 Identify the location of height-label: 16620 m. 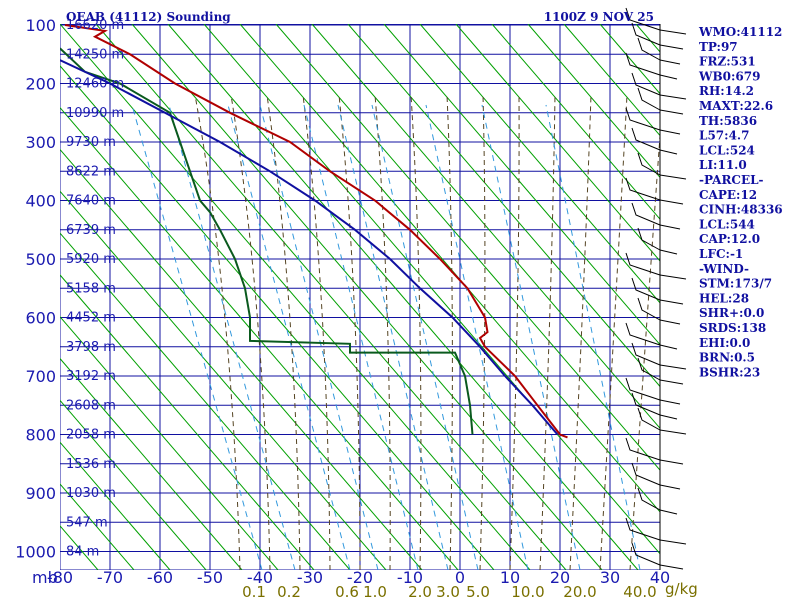
(95, 25).